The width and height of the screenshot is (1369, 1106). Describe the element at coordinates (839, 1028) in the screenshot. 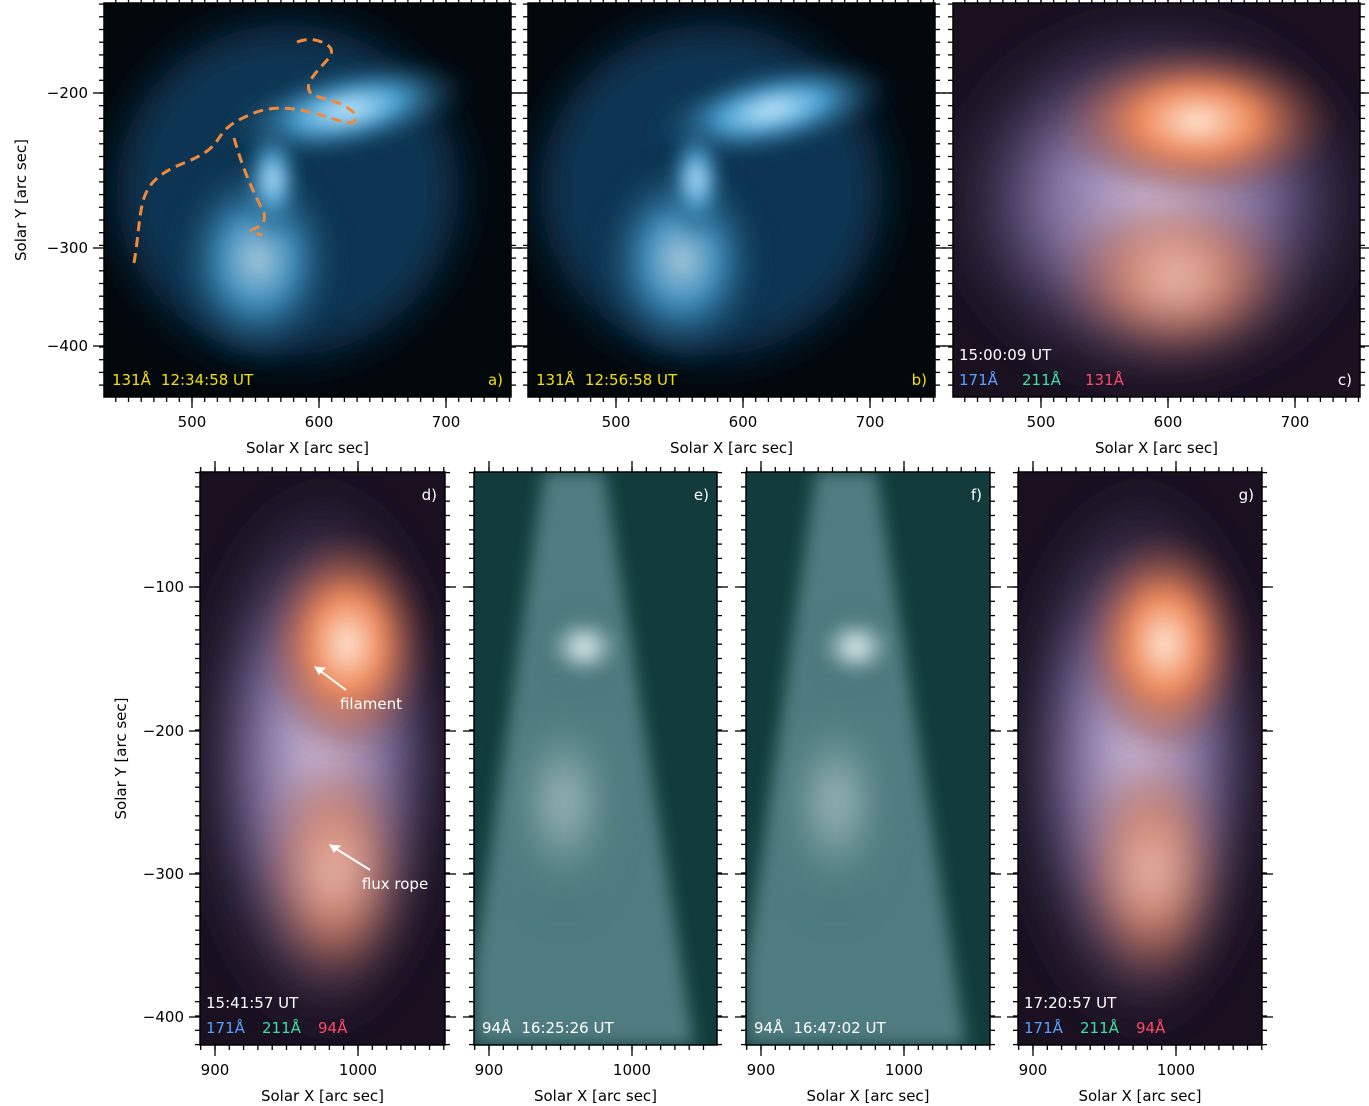

I see `time: 16:47:02 UT` at that location.